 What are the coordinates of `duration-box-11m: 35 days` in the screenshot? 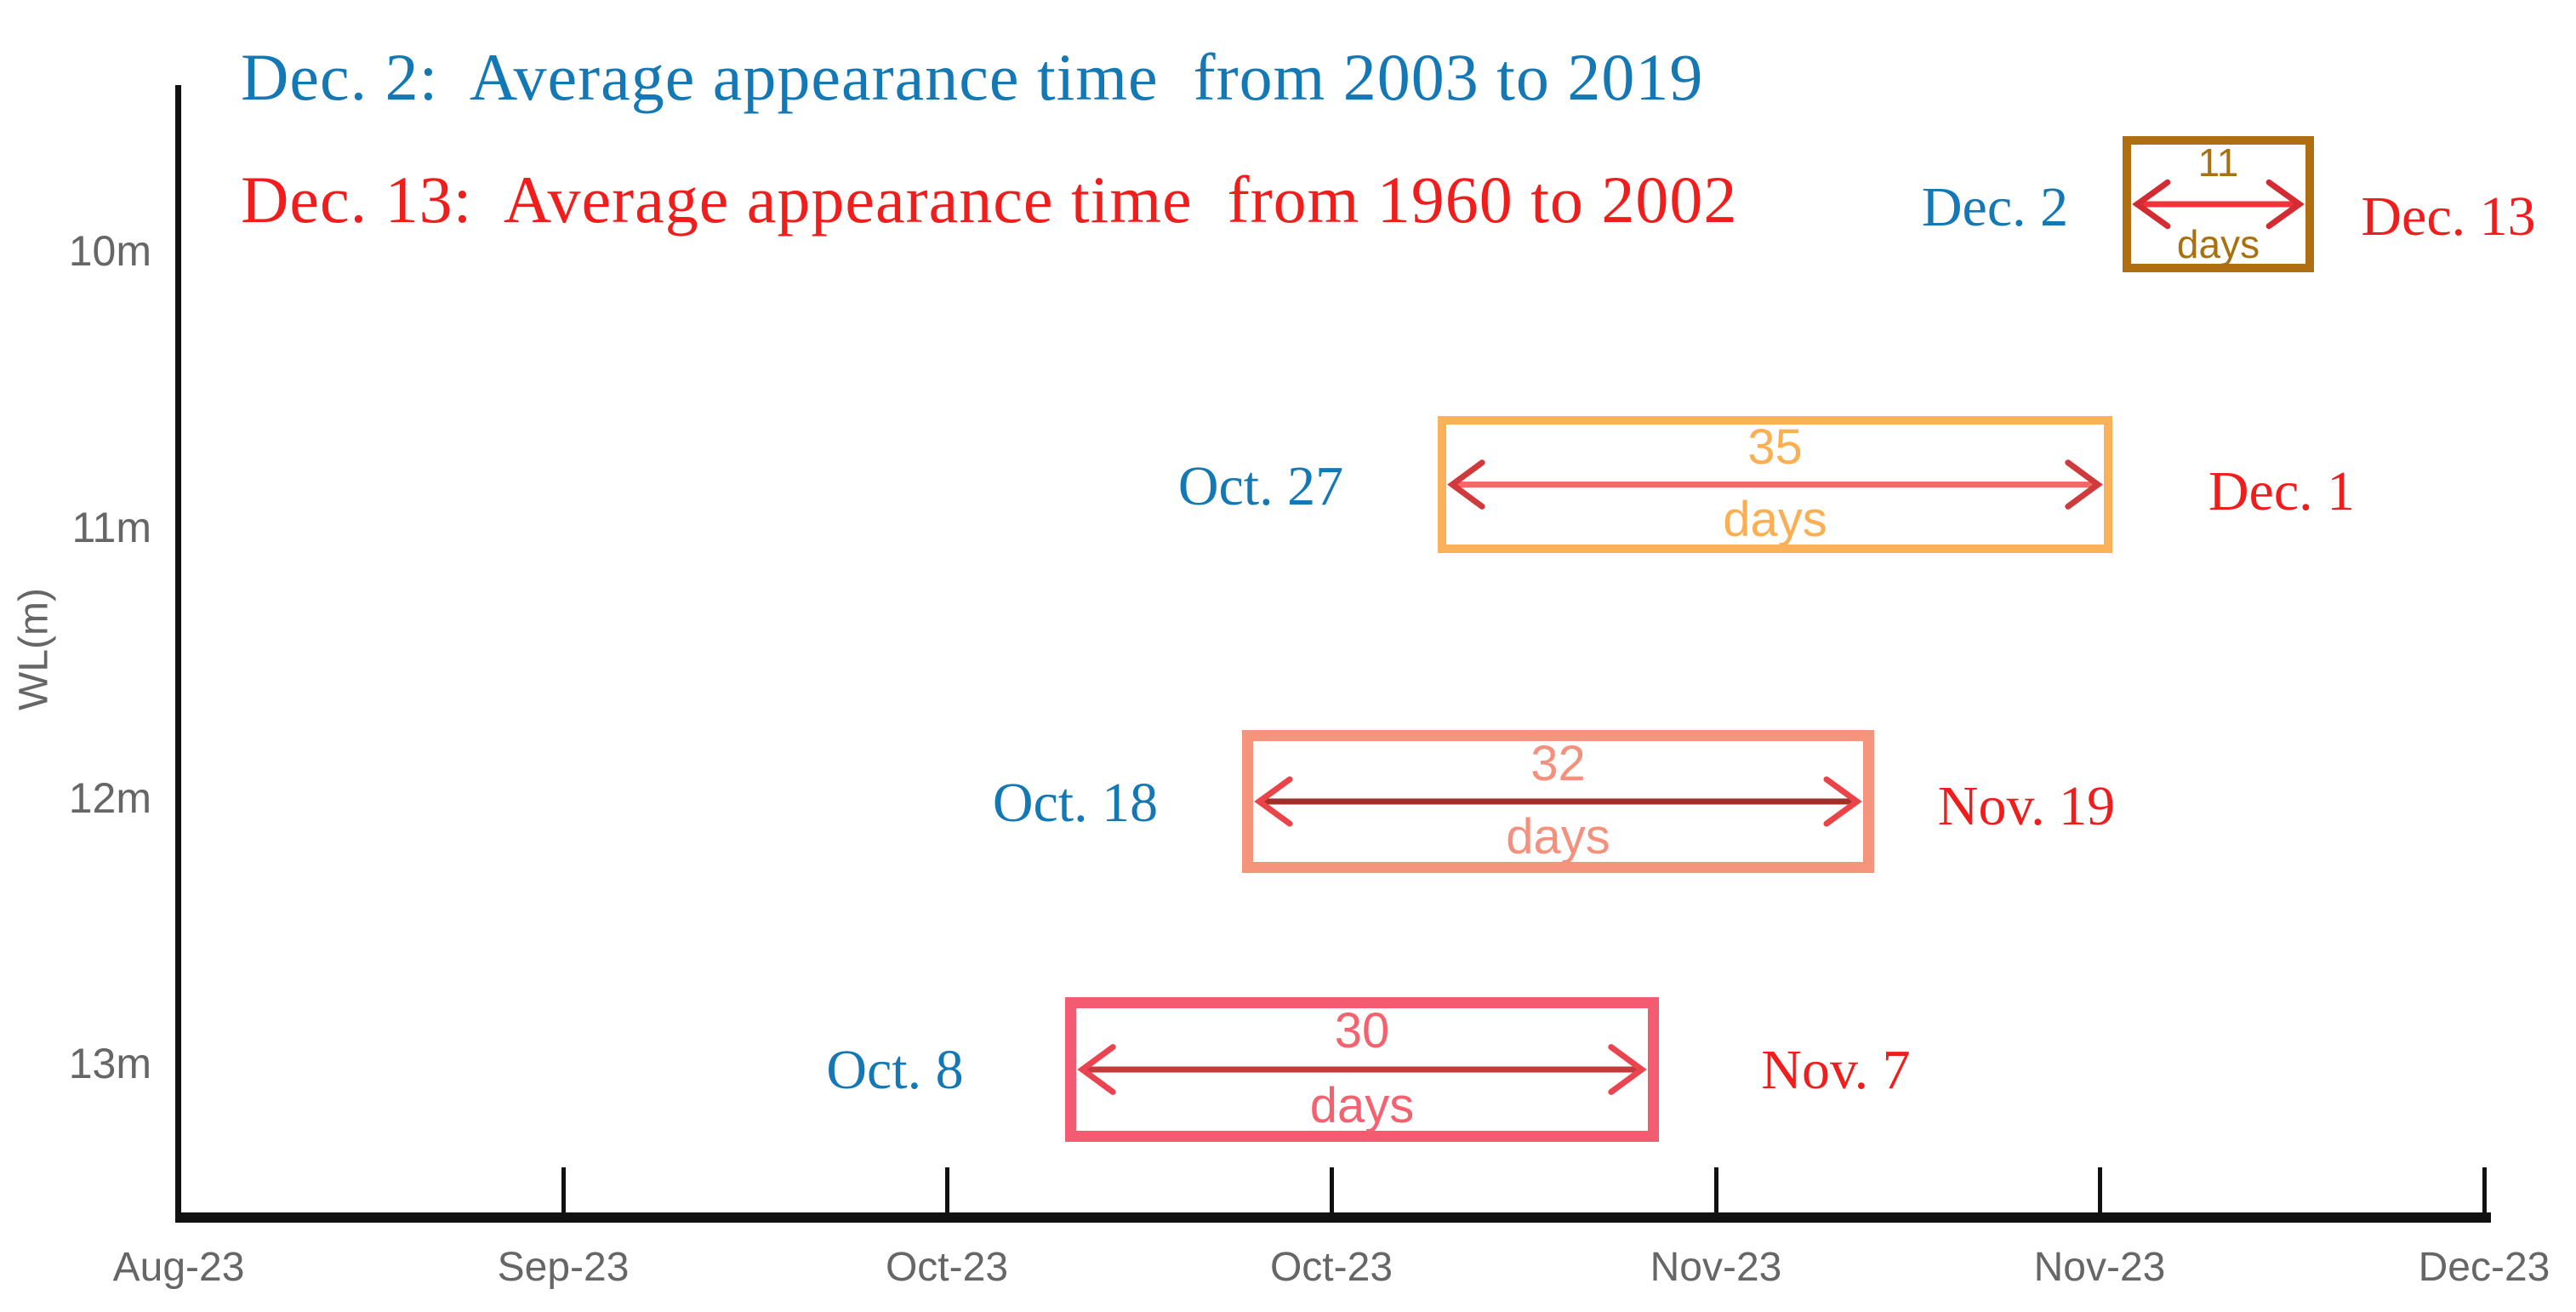 It's located at (1775, 484).